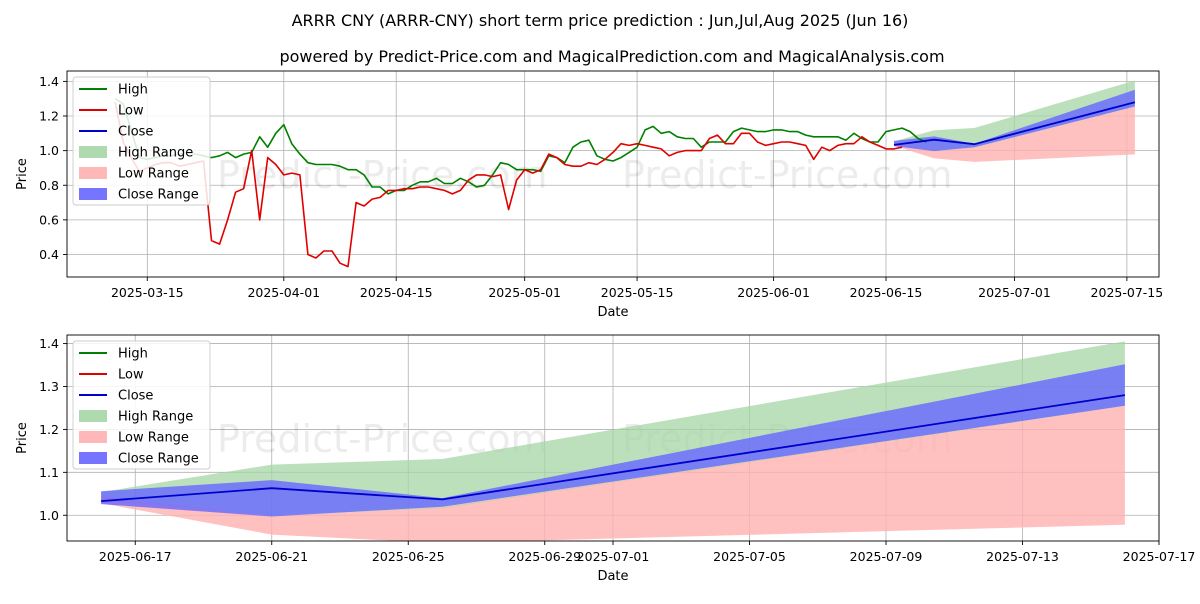 The width and height of the screenshot is (1200, 604). What do you see at coordinates (49, 185) in the screenshot?
I see `y-tick-label: 0.8` at bounding box center [49, 185].